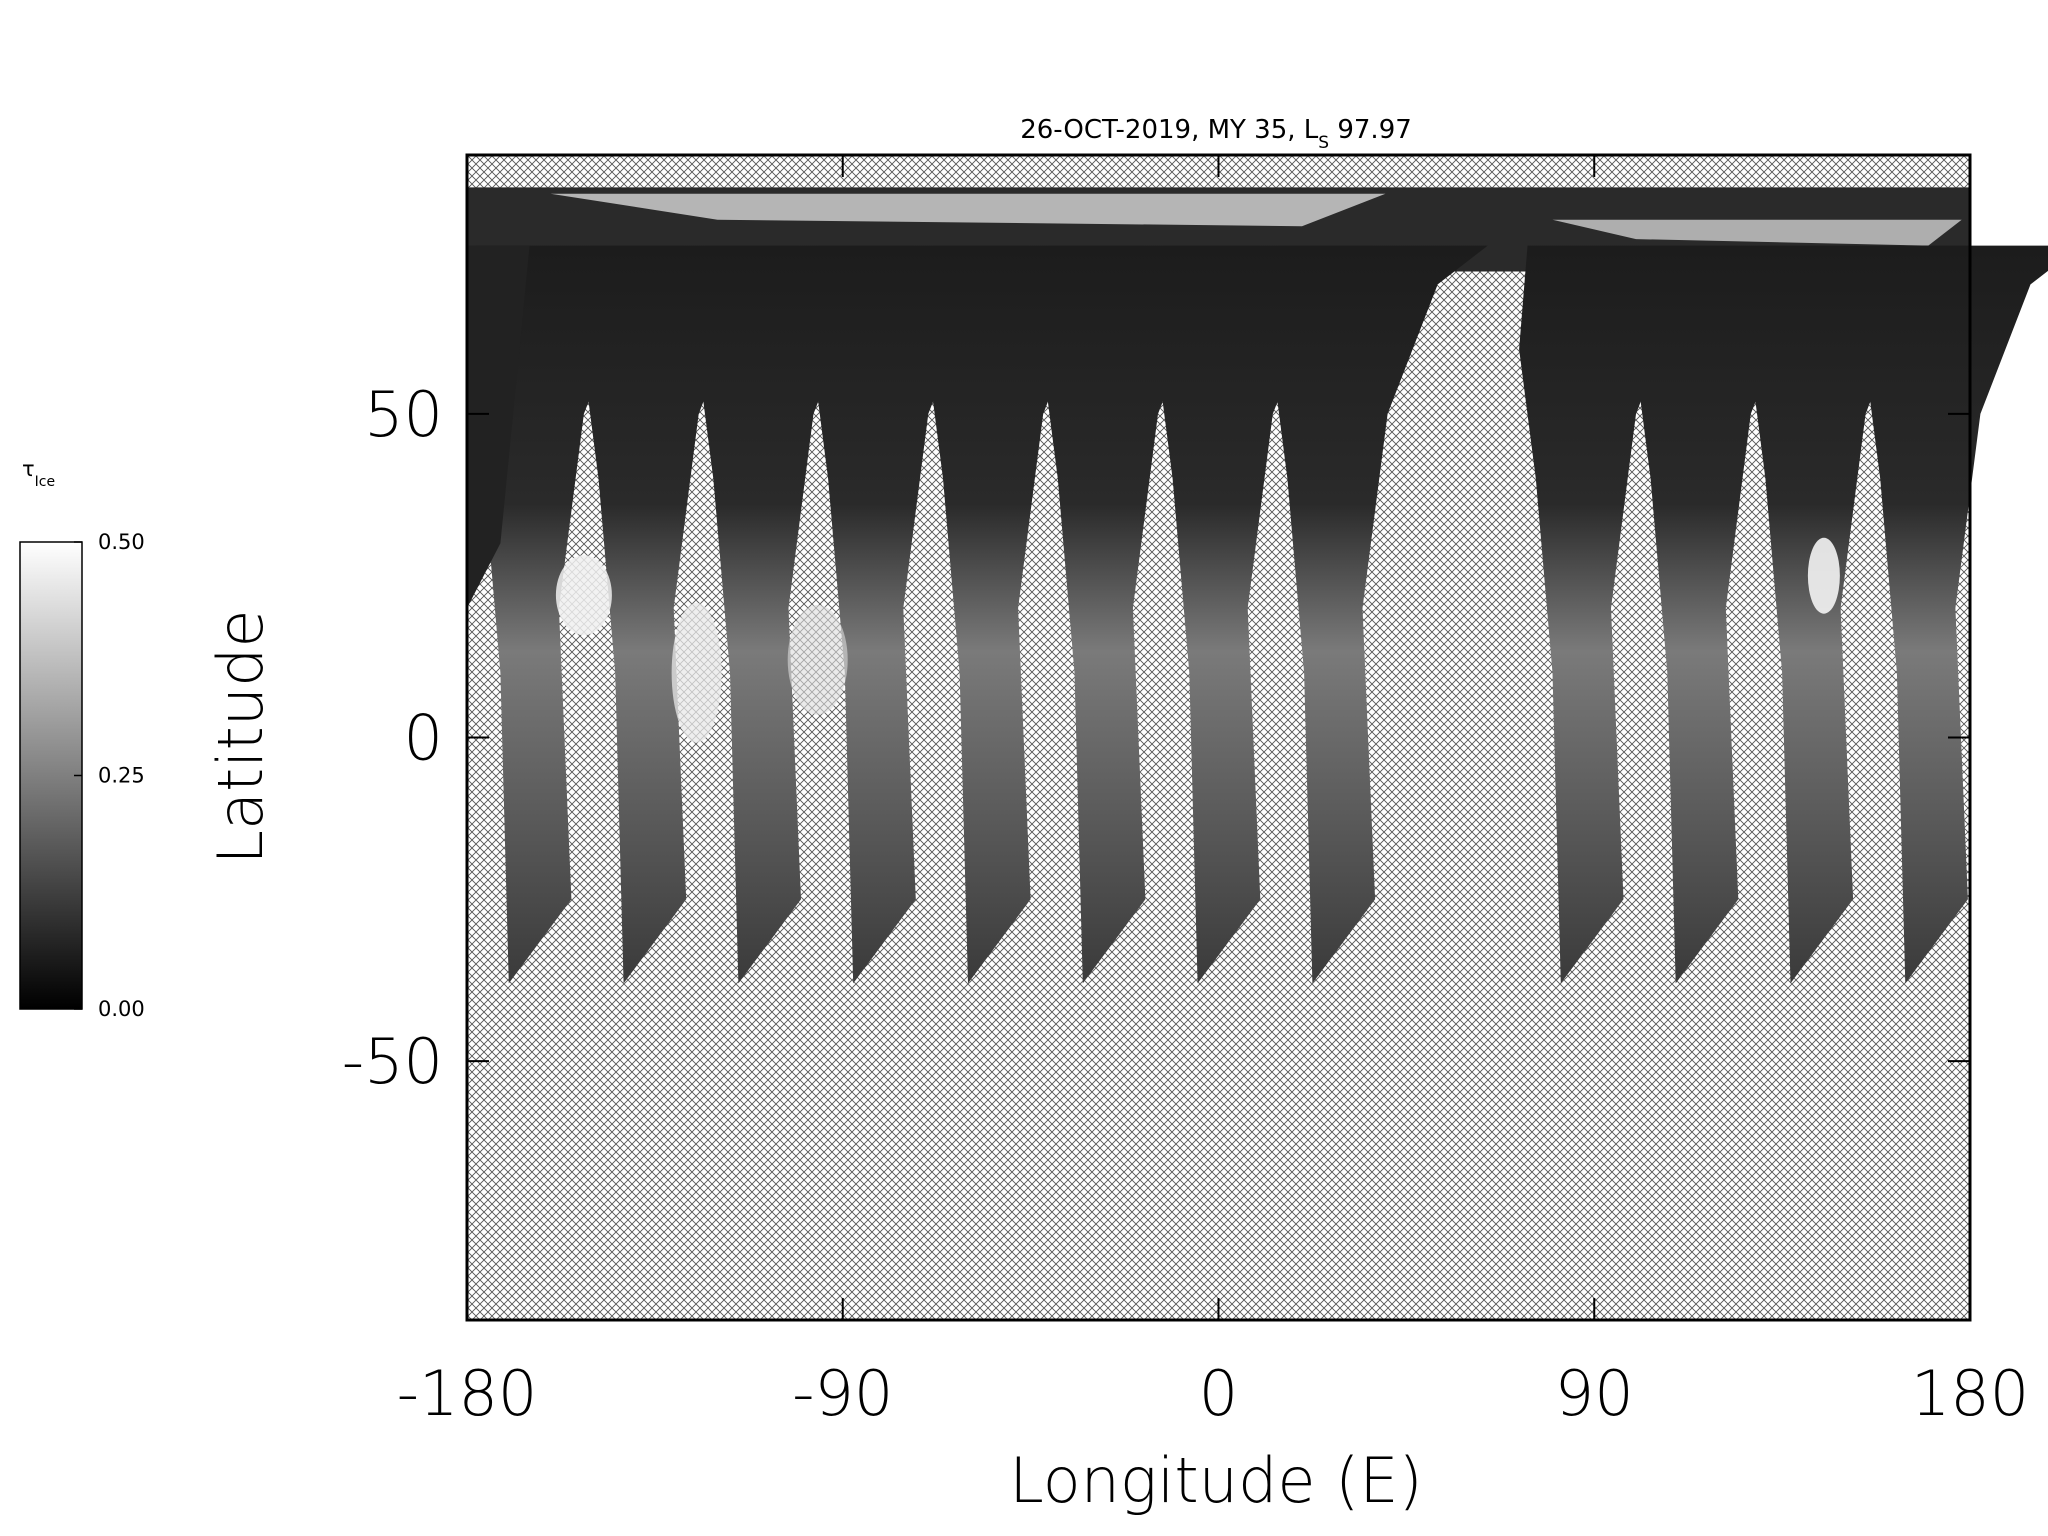 This screenshot has height=1536, width=2048. I want to click on title-part: 97.97, so click(1370, 130).